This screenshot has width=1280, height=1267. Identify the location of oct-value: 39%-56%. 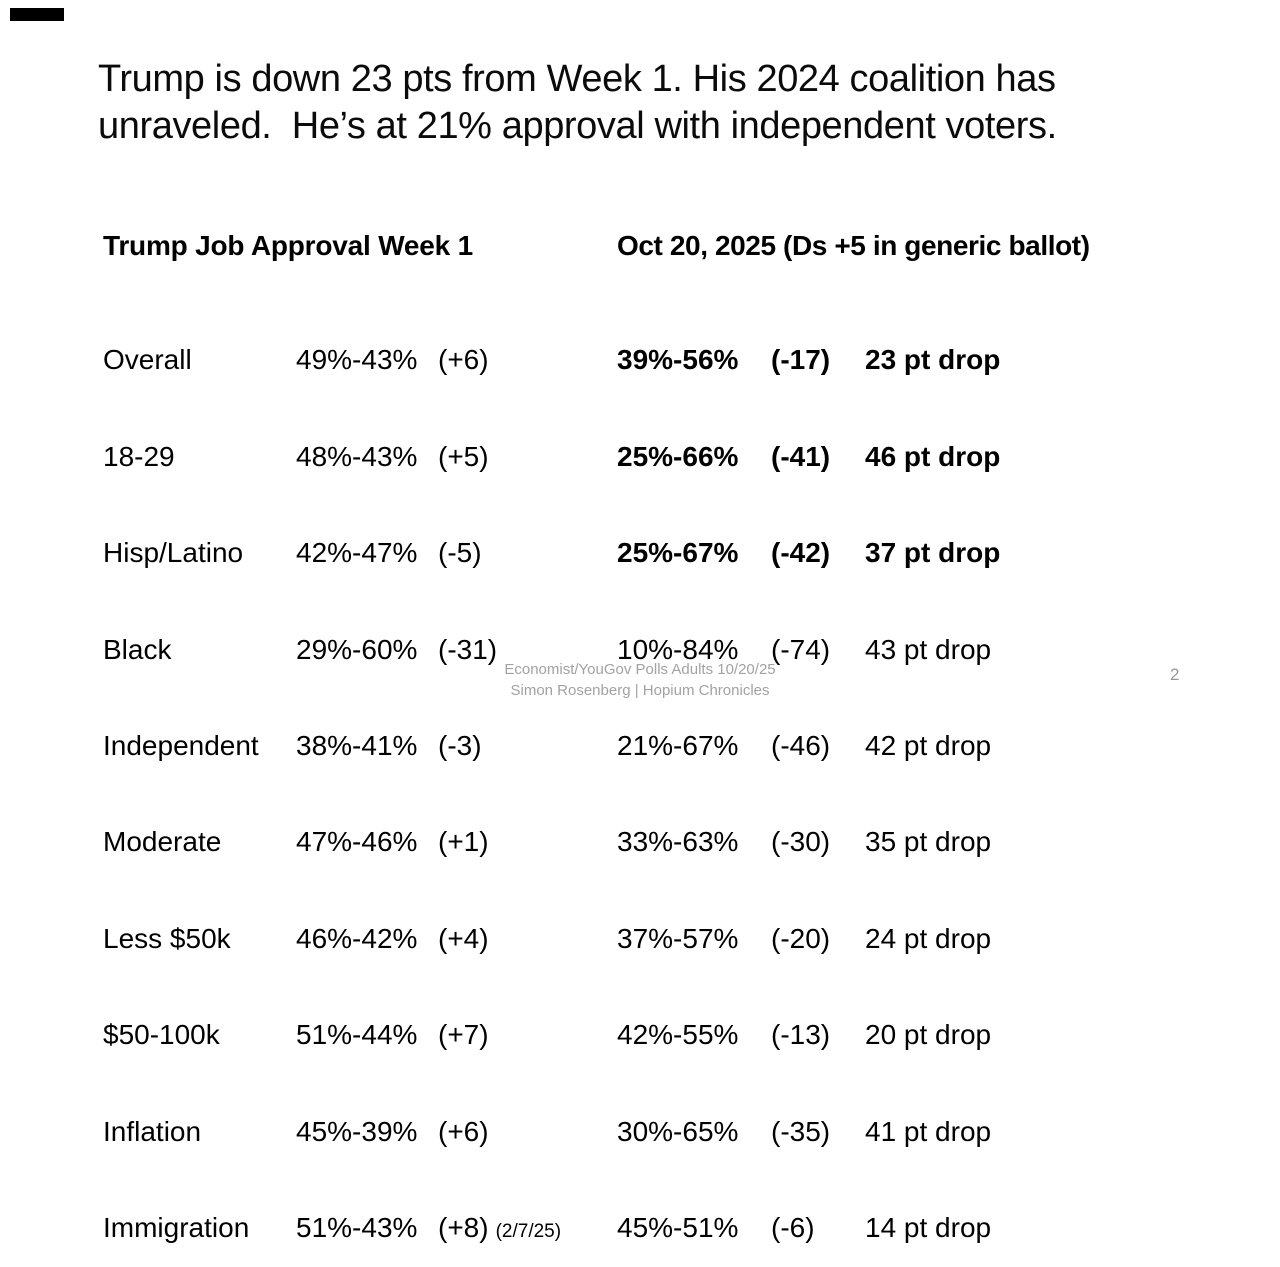
(678, 360).